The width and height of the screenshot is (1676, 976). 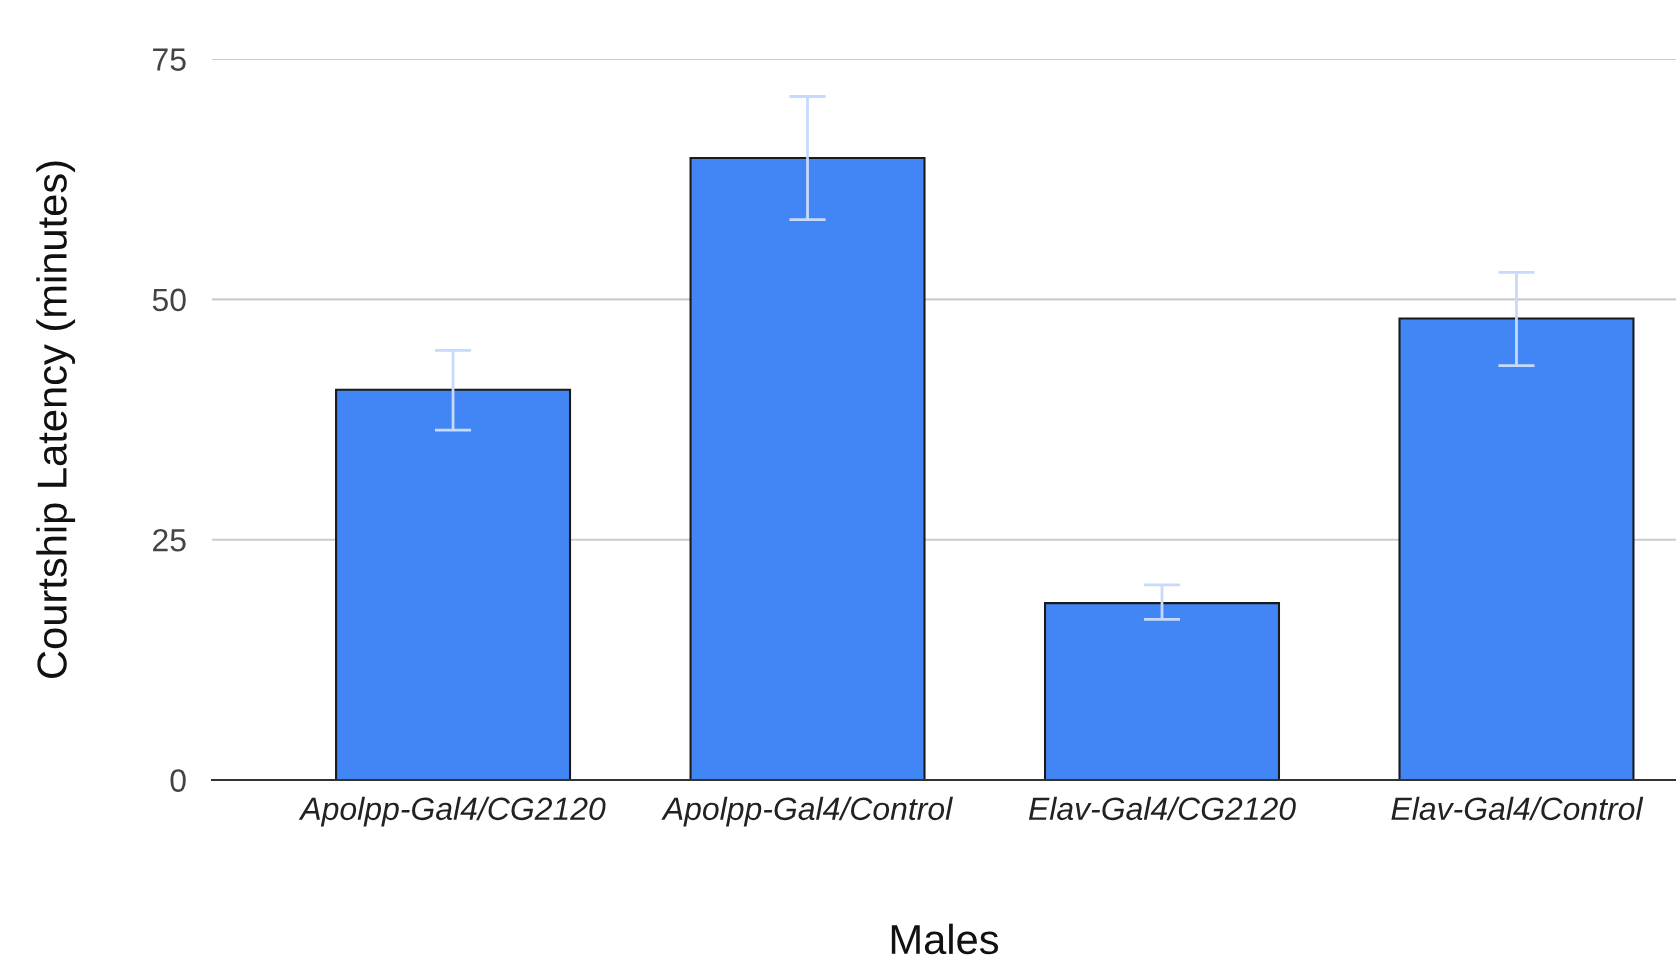 What do you see at coordinates (1162, 808) in the screenshot?
I see `x-tick-label: Elav-Gal4/CG2120` at bounding box center [1162, 808].